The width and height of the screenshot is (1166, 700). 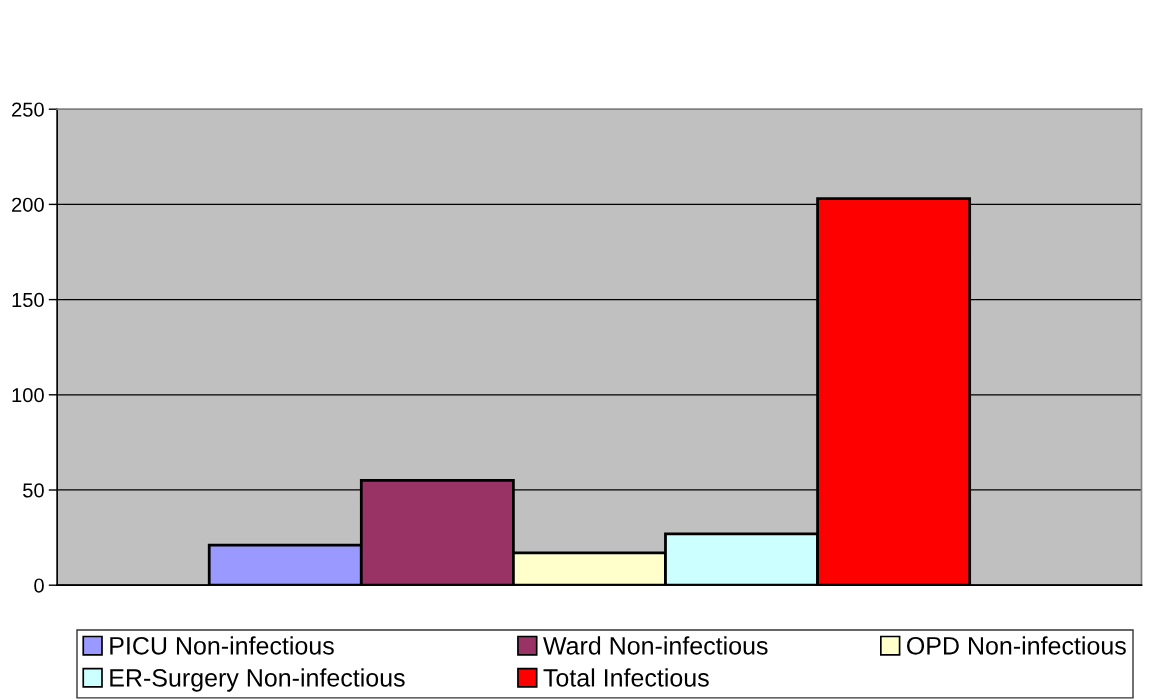 I want to click on legend-label: ER-Surgery Non-infectious, so click(x=257, y=680).